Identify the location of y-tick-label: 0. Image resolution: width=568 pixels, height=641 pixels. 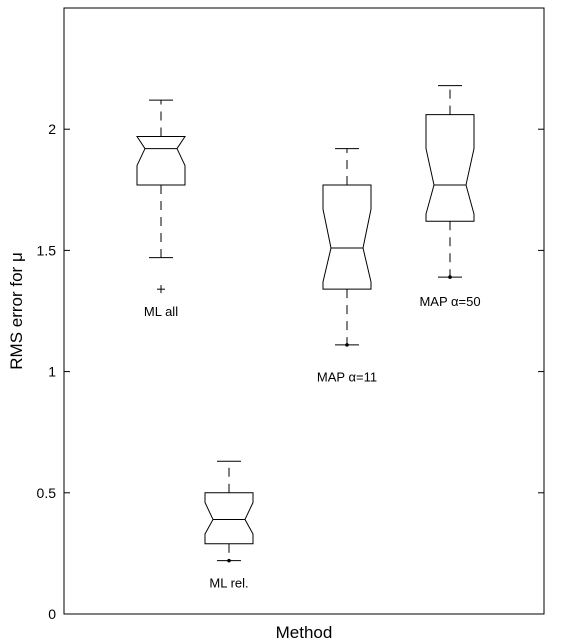
(52, 614).